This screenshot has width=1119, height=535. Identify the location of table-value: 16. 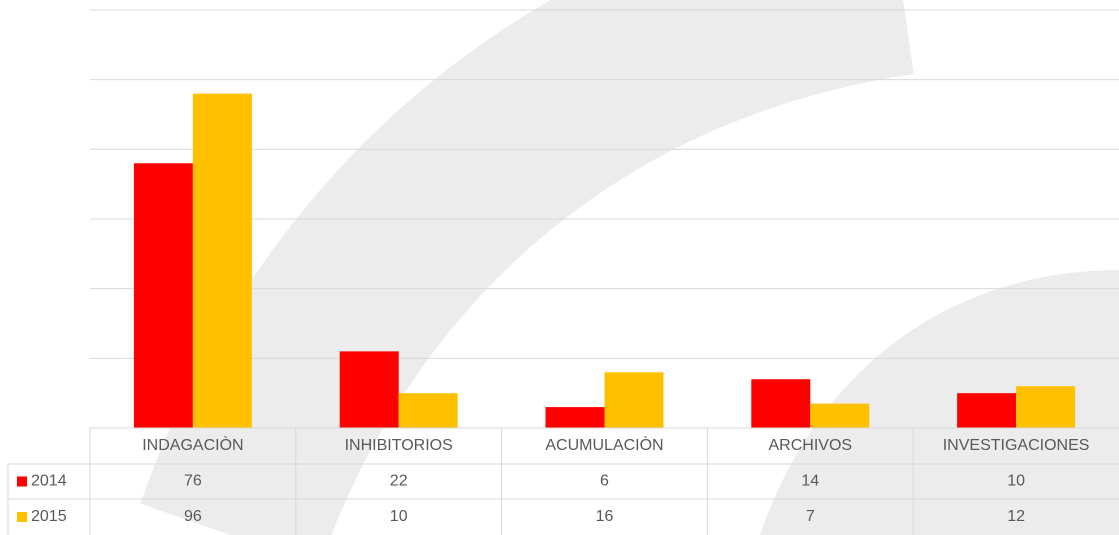
(605, 516).